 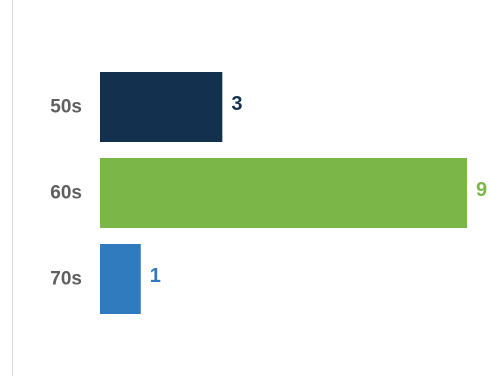 What do you see at coordinates (283, 193) in the screenshot?
I see `bar-60s` at bounding box center [283, 193].